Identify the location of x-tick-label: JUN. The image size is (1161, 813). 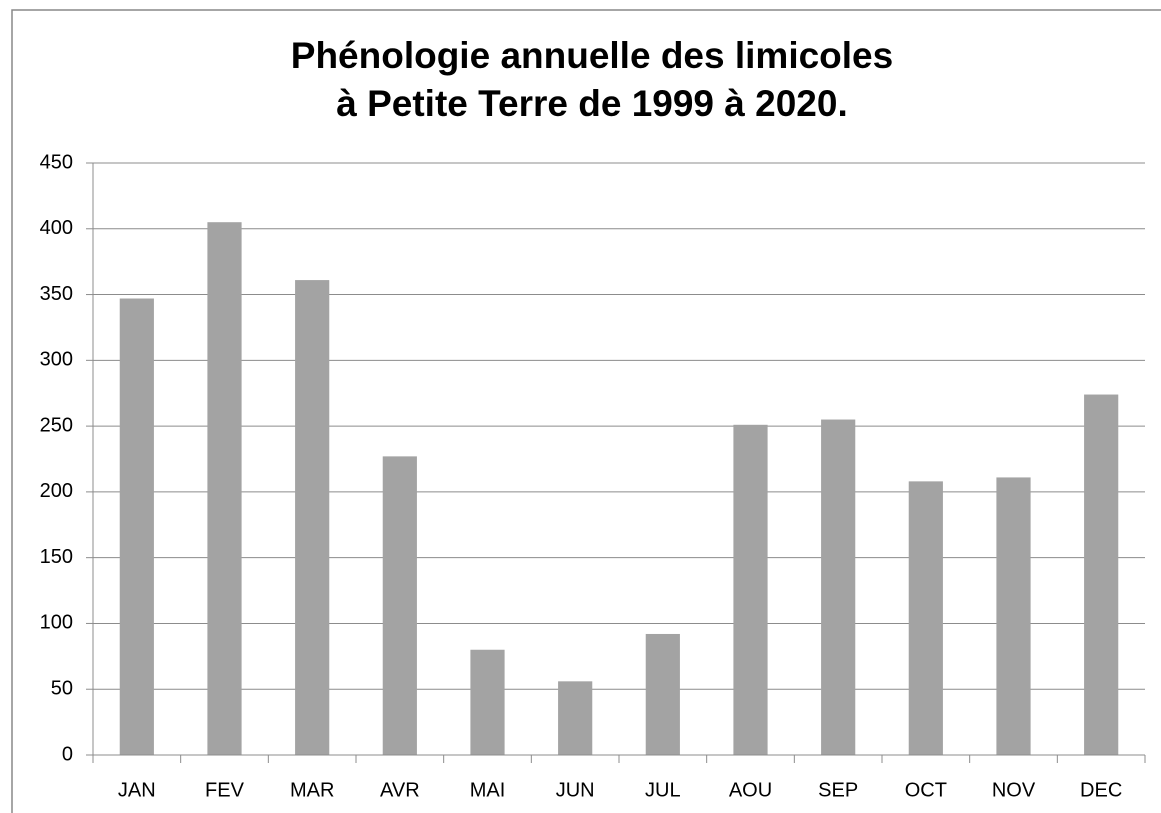
(575, 790).